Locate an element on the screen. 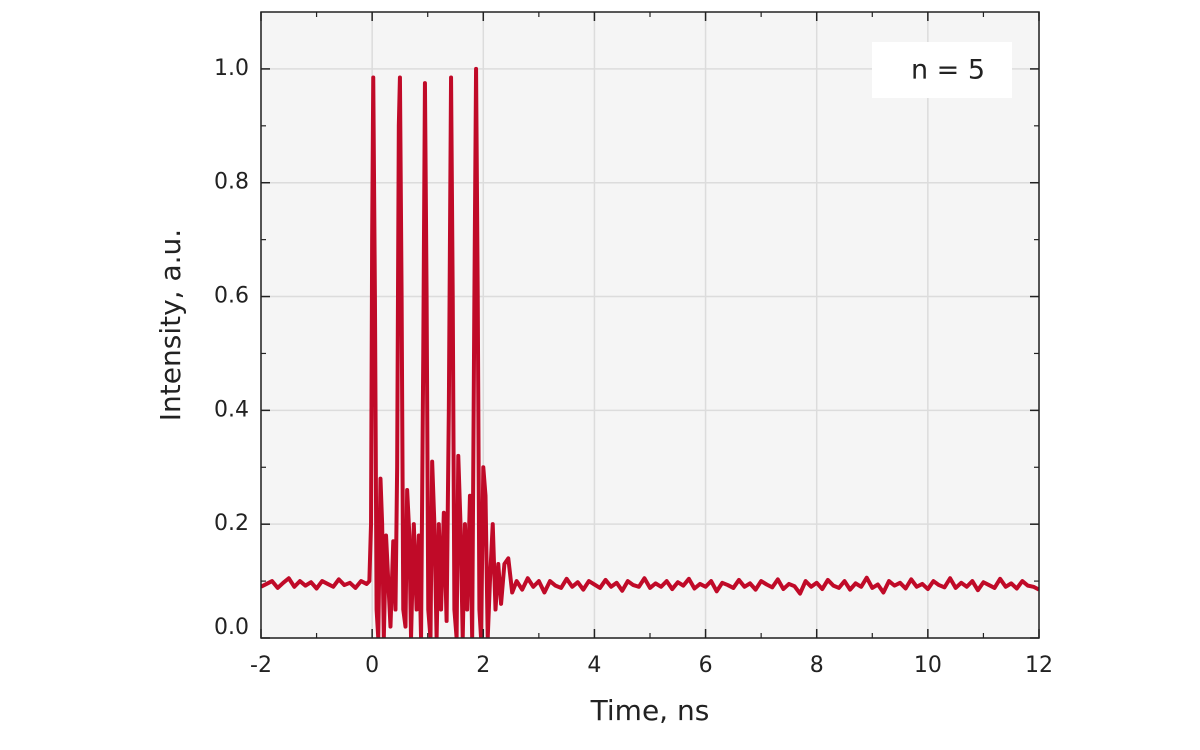 This screenshot has width=1200, height=750. y-tick-label: 0.8 is located at coordinates (231, 182).